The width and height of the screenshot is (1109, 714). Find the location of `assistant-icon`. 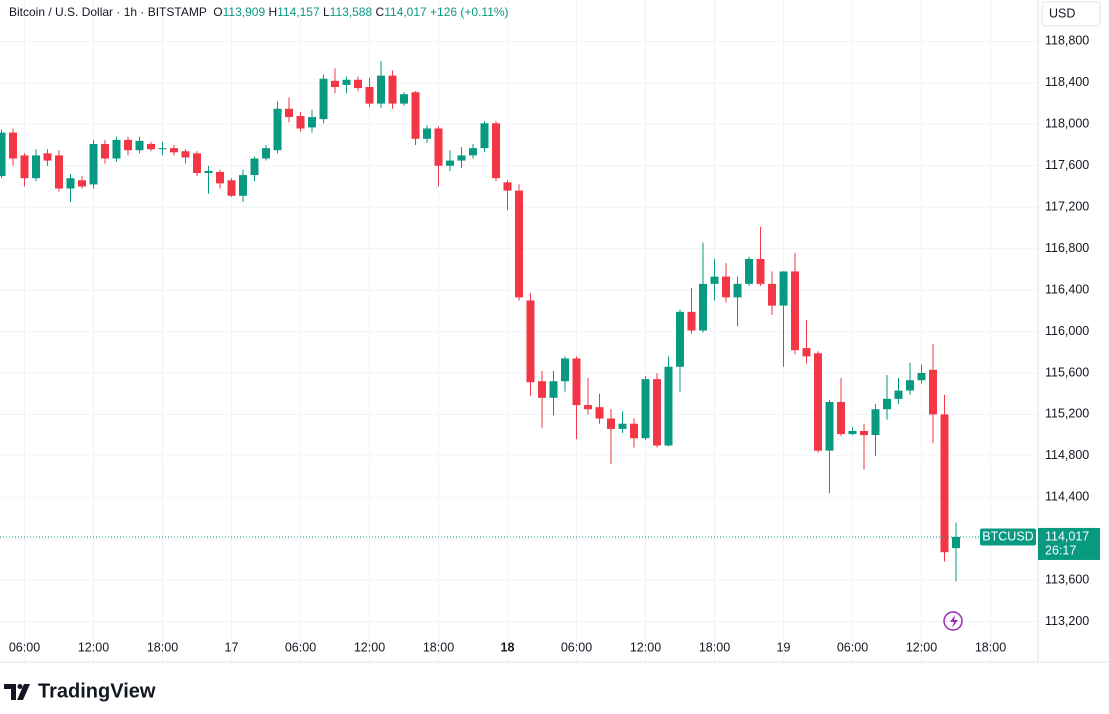

assistant-icon is located at coordinates (953, 621).